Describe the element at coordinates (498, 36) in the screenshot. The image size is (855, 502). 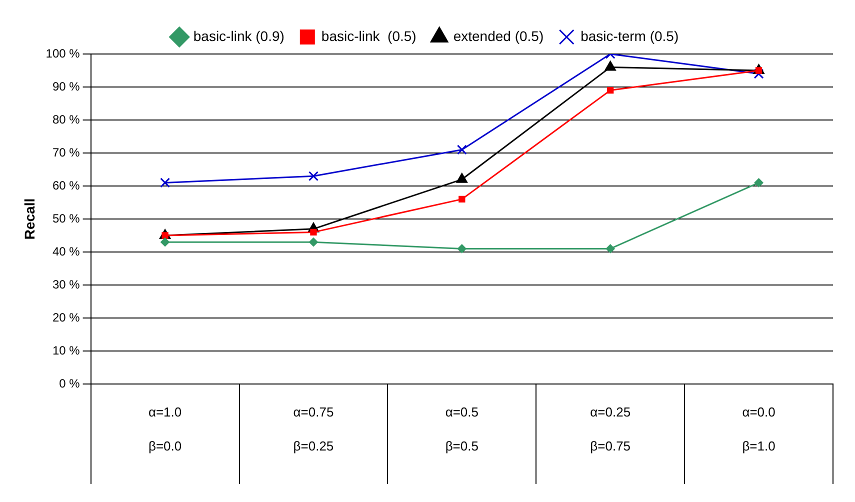
I see `legend-label: extended (0.5)` at that location.